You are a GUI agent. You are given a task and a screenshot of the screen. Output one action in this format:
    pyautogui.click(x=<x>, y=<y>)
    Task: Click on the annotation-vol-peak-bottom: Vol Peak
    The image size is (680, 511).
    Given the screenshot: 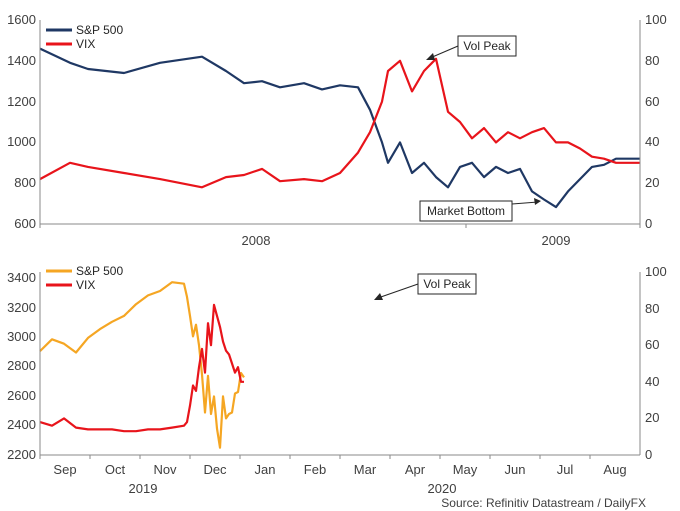 What is the action you would take?
    pyautogui.click(x=425, y=286)
    